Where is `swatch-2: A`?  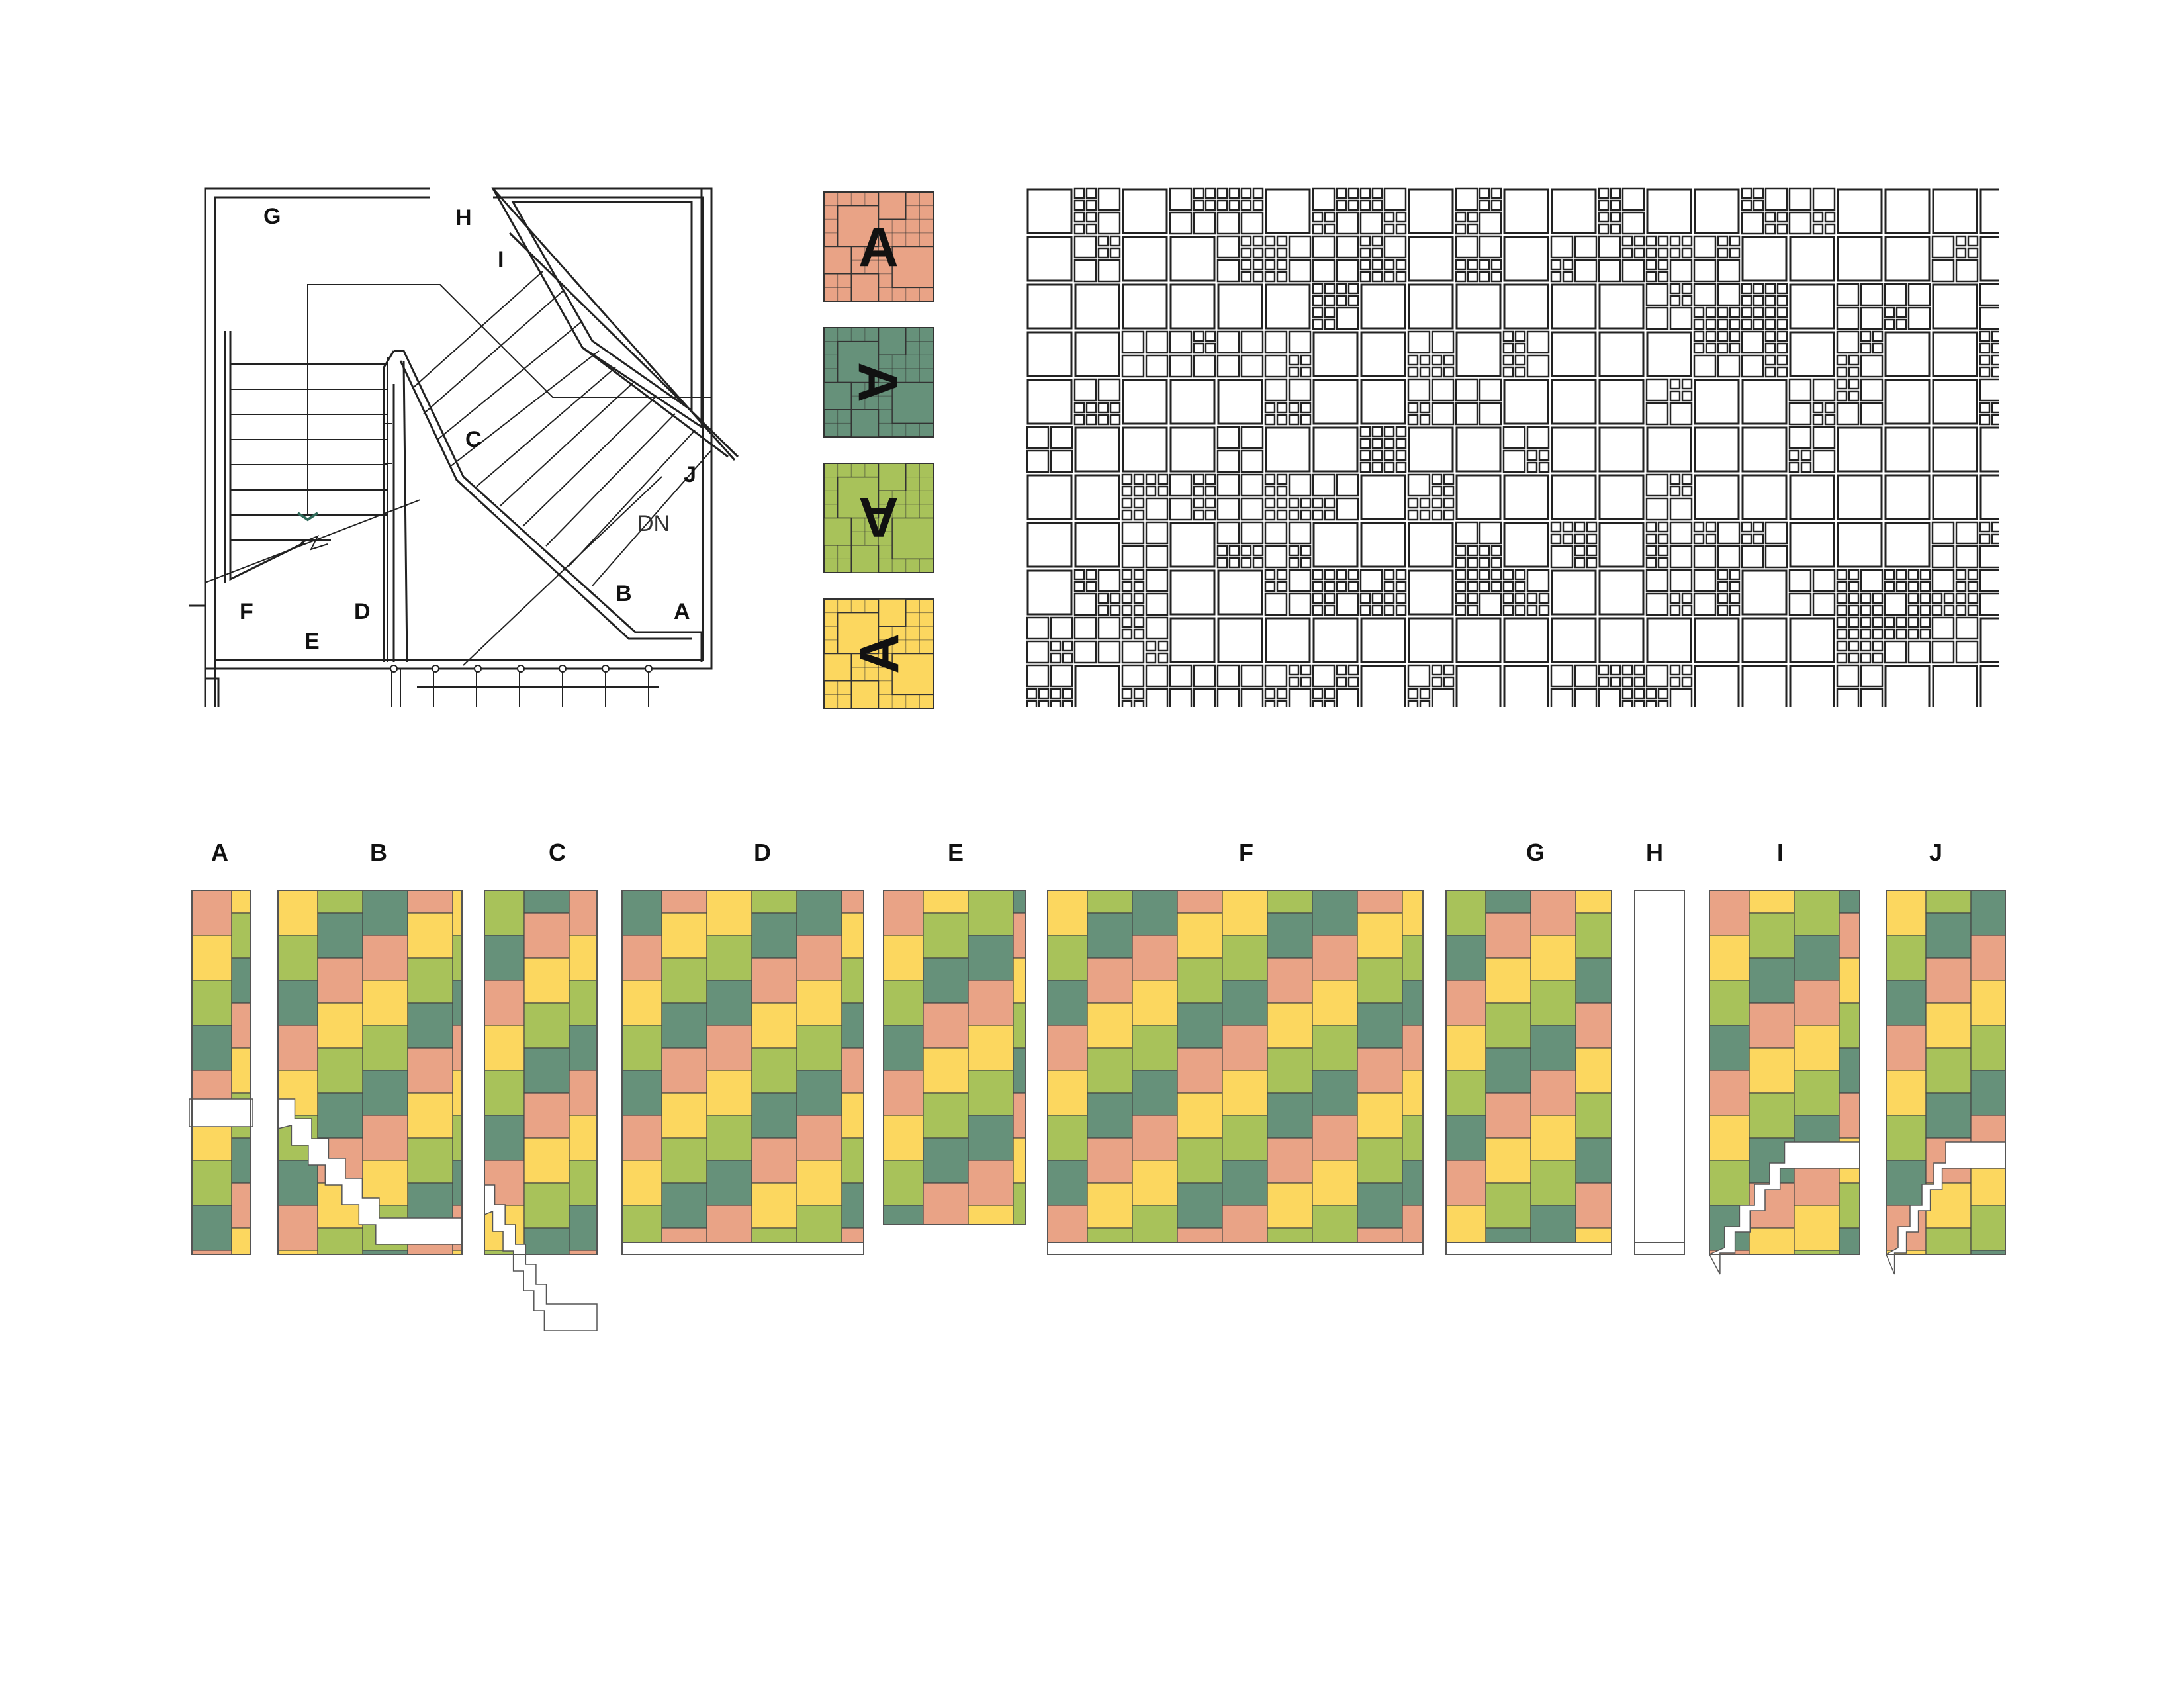
swatch-2: A is located at coordinates (879, 382).